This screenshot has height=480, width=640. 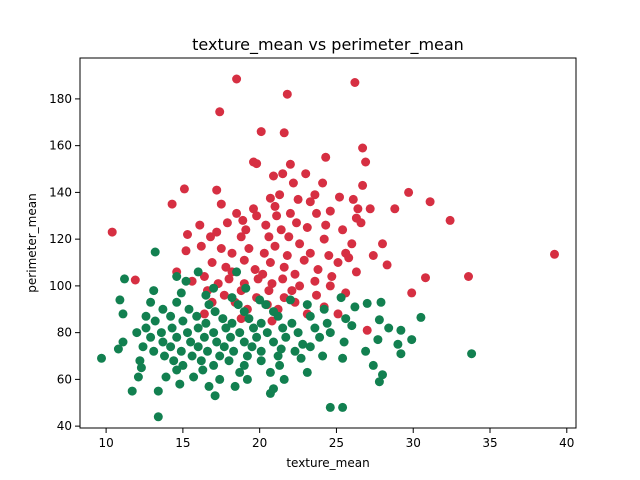 I want to click on y-tick-label: 120, so click(x=60, y=239).